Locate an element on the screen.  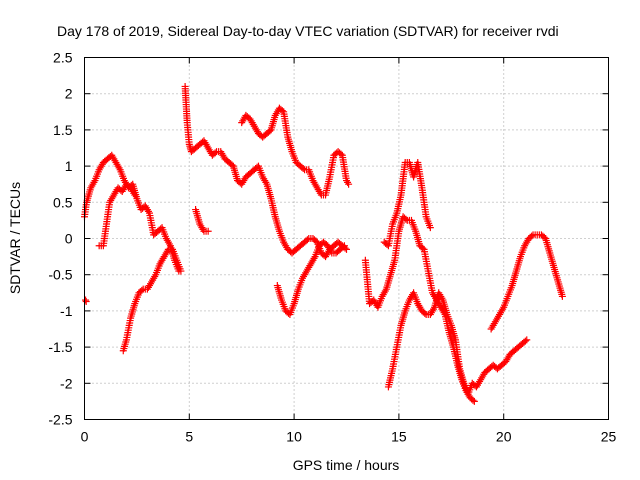
y-tick-label: -1.5 is located at coordinates (60, 347).